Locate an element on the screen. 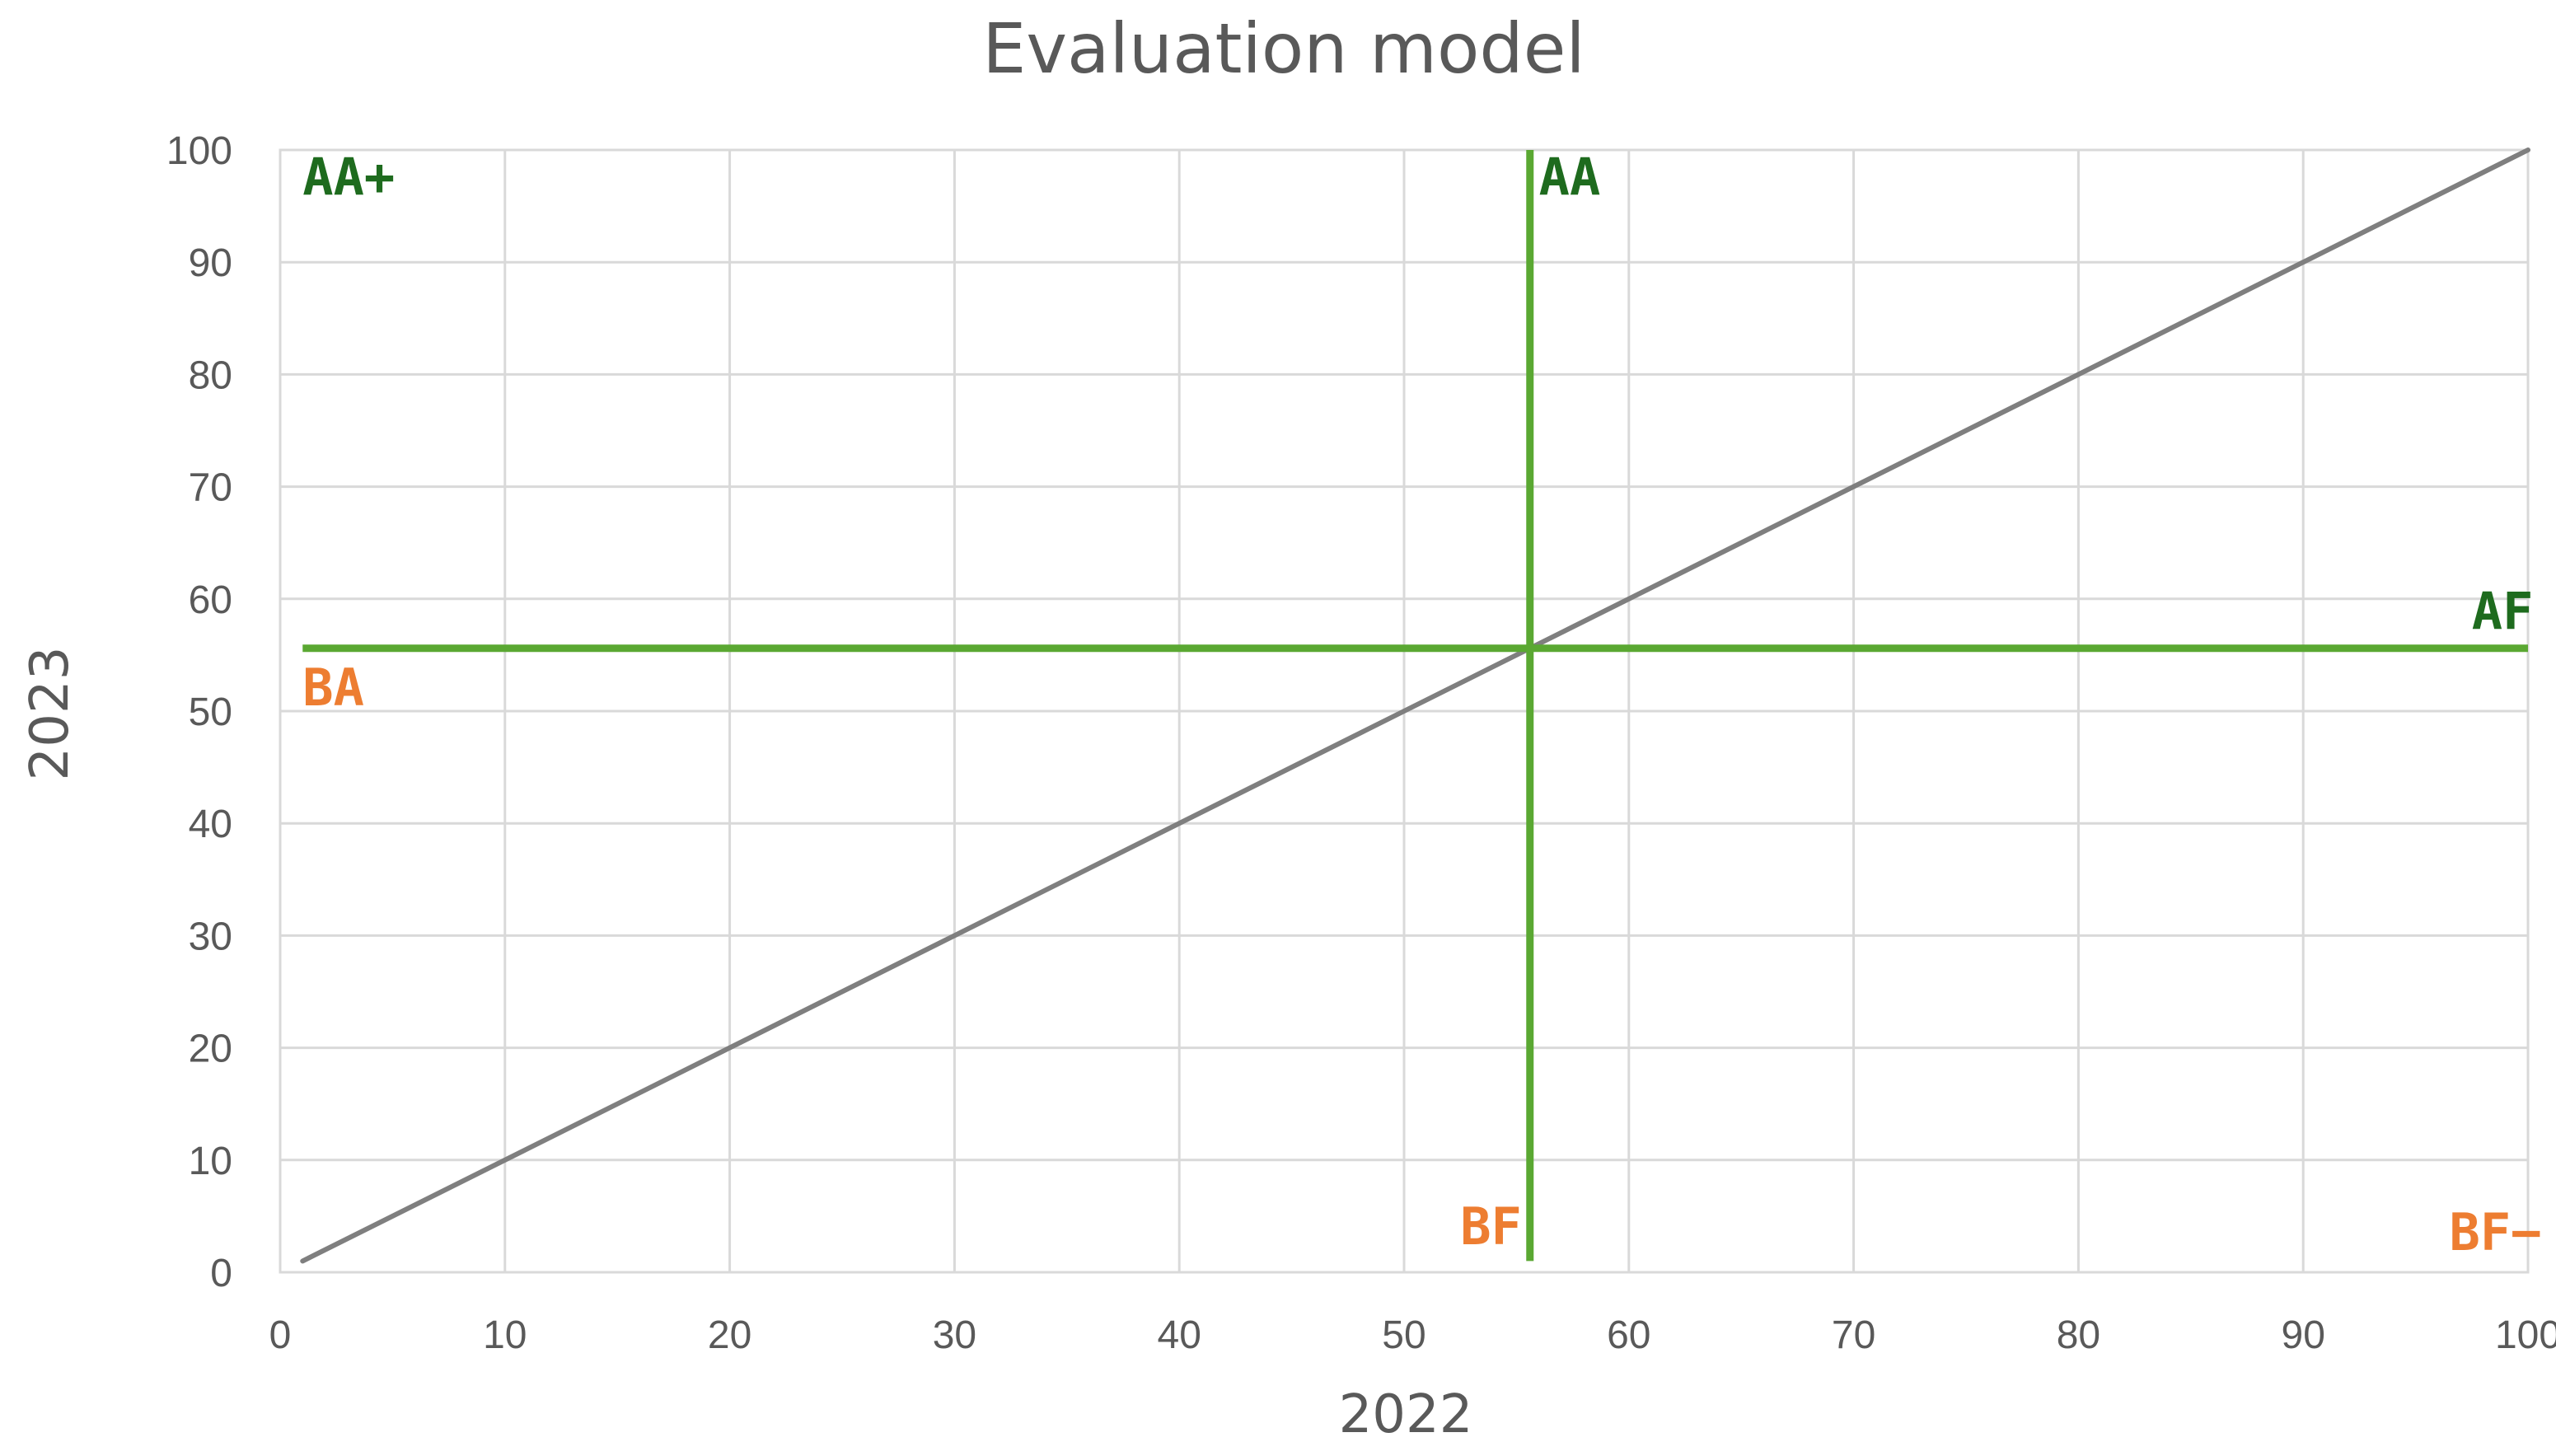  zone-label: BA is located at coordinates (333, 688).